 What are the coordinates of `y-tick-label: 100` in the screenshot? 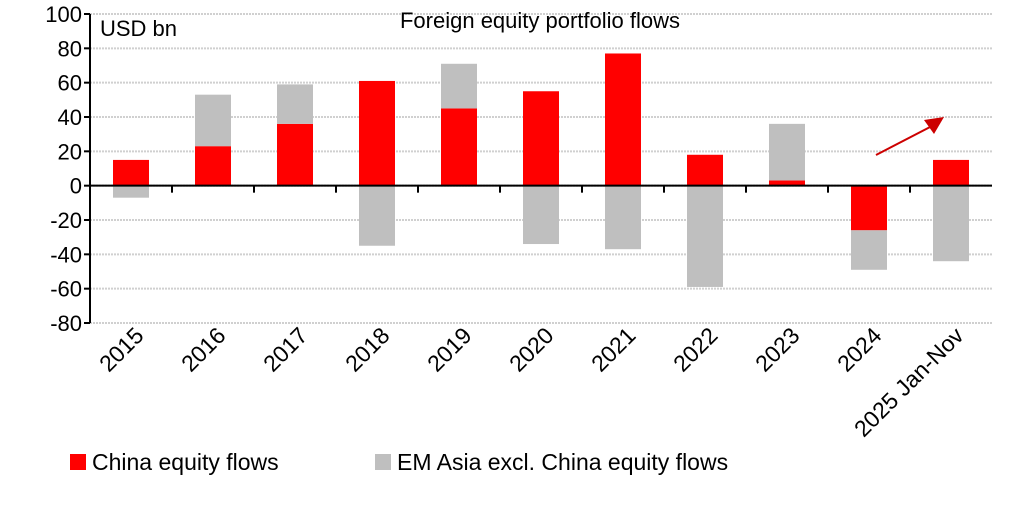 It's located at (63, 14).